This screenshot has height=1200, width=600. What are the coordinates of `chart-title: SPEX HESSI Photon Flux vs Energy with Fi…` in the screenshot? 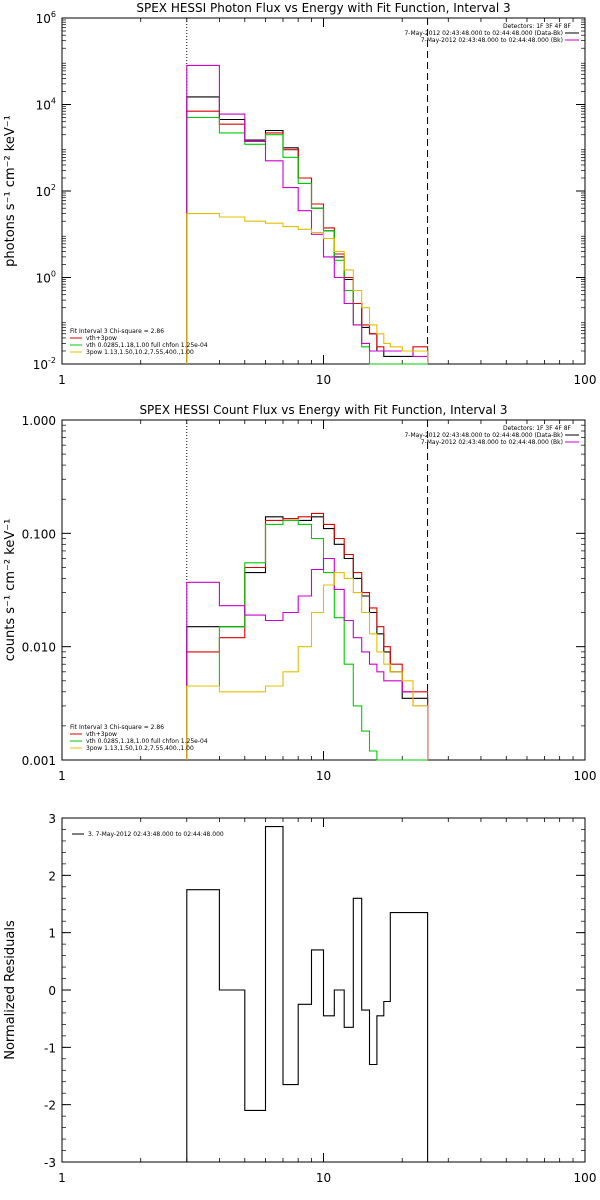 It's located at (323, 8).